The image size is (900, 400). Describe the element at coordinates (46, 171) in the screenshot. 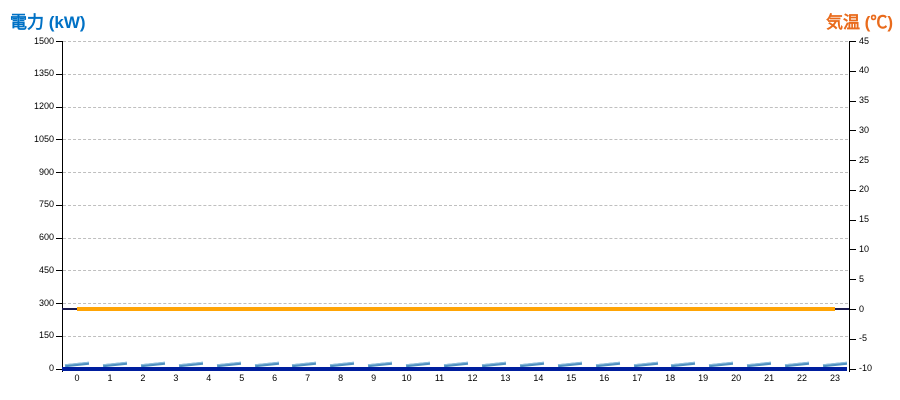

I see `left-axis-tick-label: 900` at that location.